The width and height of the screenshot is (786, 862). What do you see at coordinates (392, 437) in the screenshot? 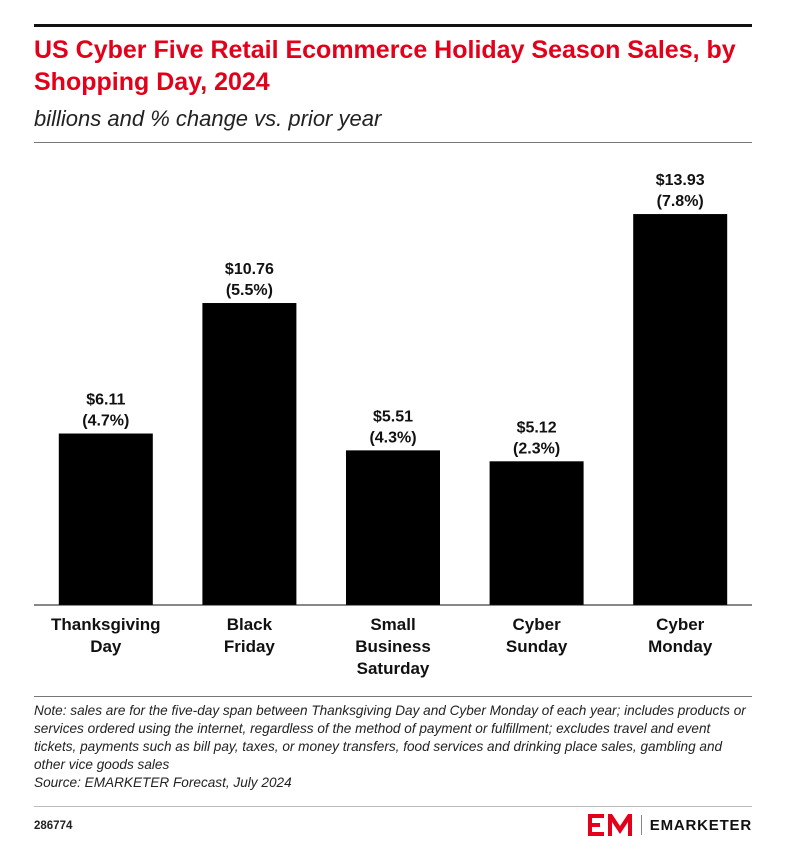
I see `change-label-2: (4.3%)` at bounding box center [392, 437].